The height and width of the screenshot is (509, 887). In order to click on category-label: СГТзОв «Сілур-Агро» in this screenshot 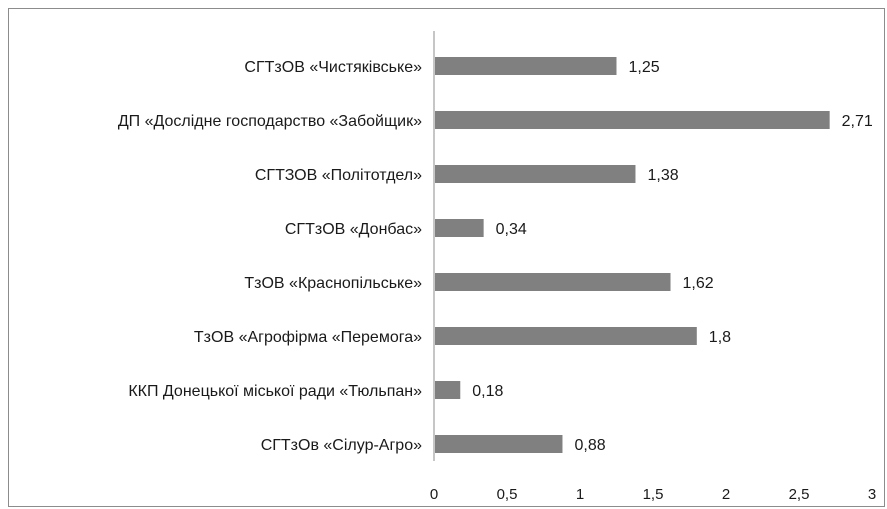, I will do `click(341, 445)`.